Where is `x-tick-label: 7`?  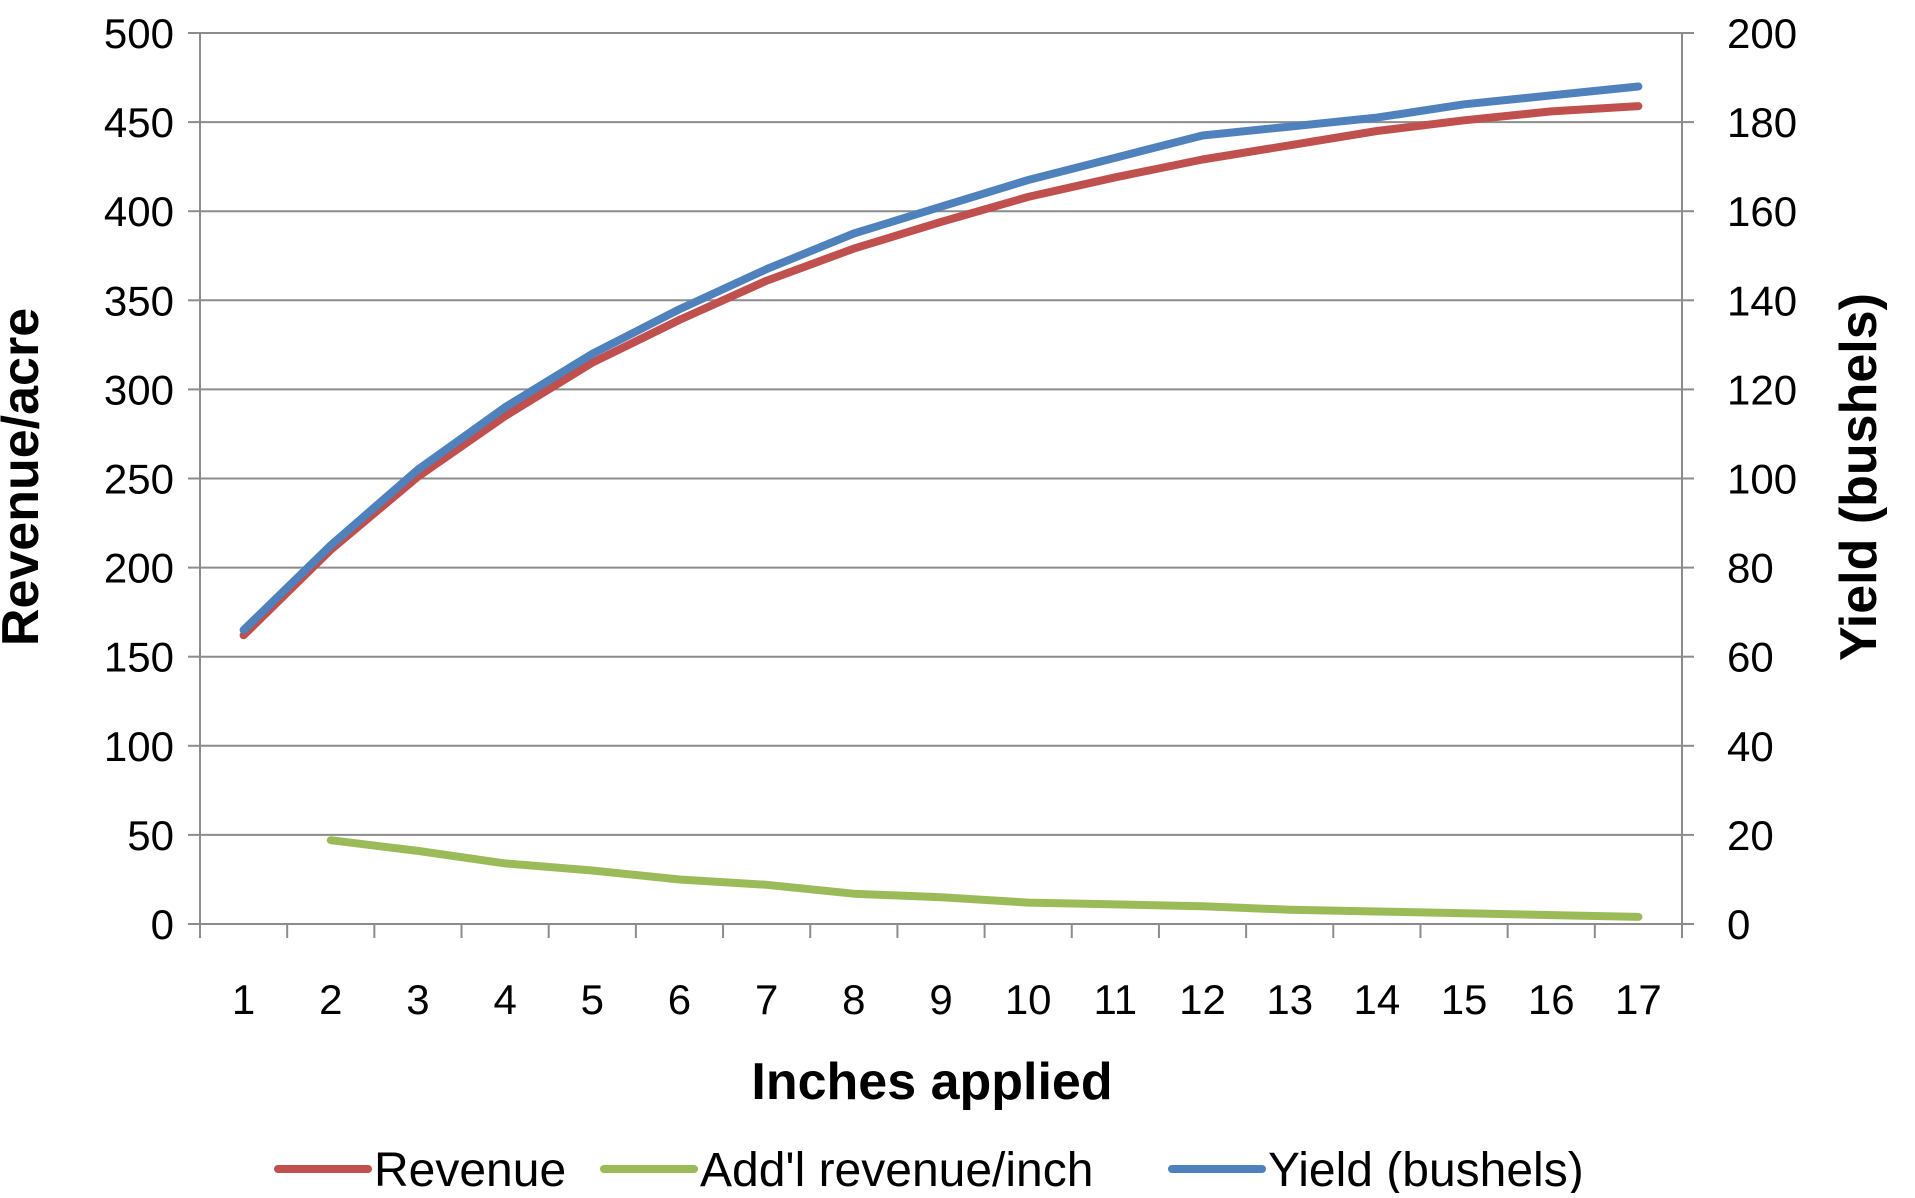 x-tick-label: 7 is located at coordinates (766, 999).